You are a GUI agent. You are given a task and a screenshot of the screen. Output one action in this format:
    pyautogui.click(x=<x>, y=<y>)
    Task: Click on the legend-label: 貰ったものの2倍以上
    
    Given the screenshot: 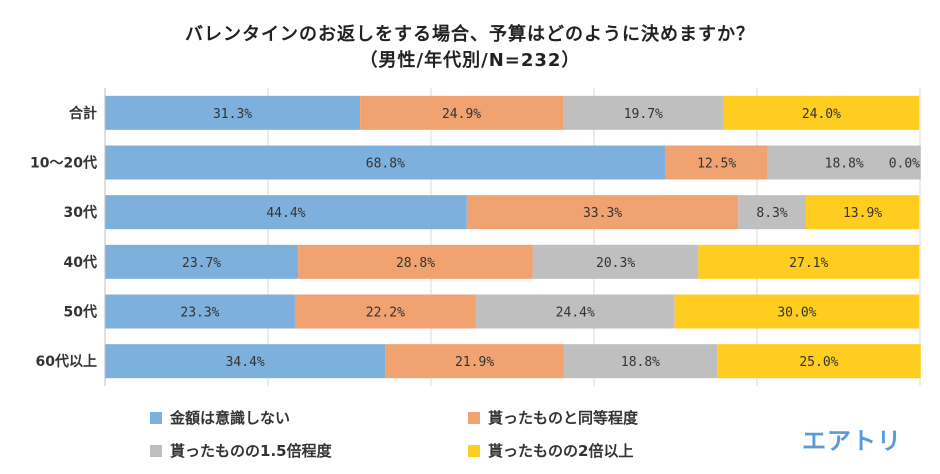 What is the action you would take?
    pyautogui.click(x=561, y=451)
    